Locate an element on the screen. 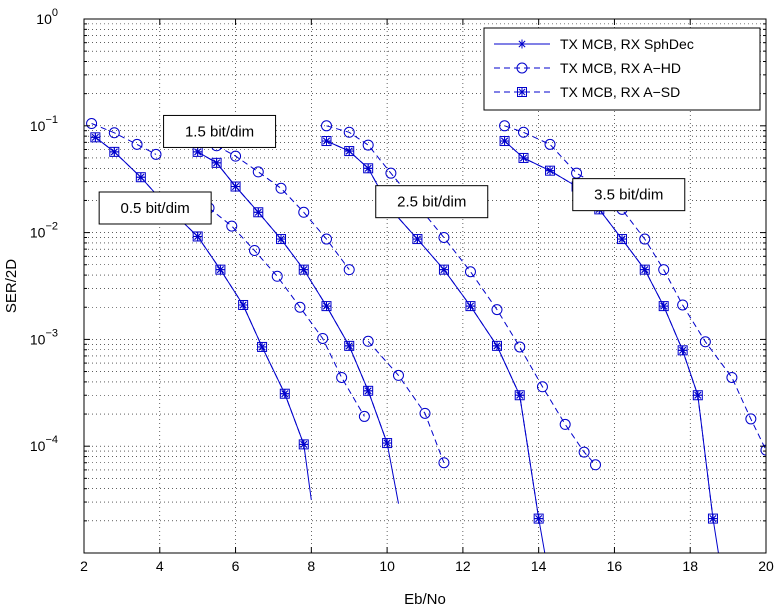 This screenshot has width=776, height=612. y-tick-exponent: −3 is located at coordinates (51, 333).